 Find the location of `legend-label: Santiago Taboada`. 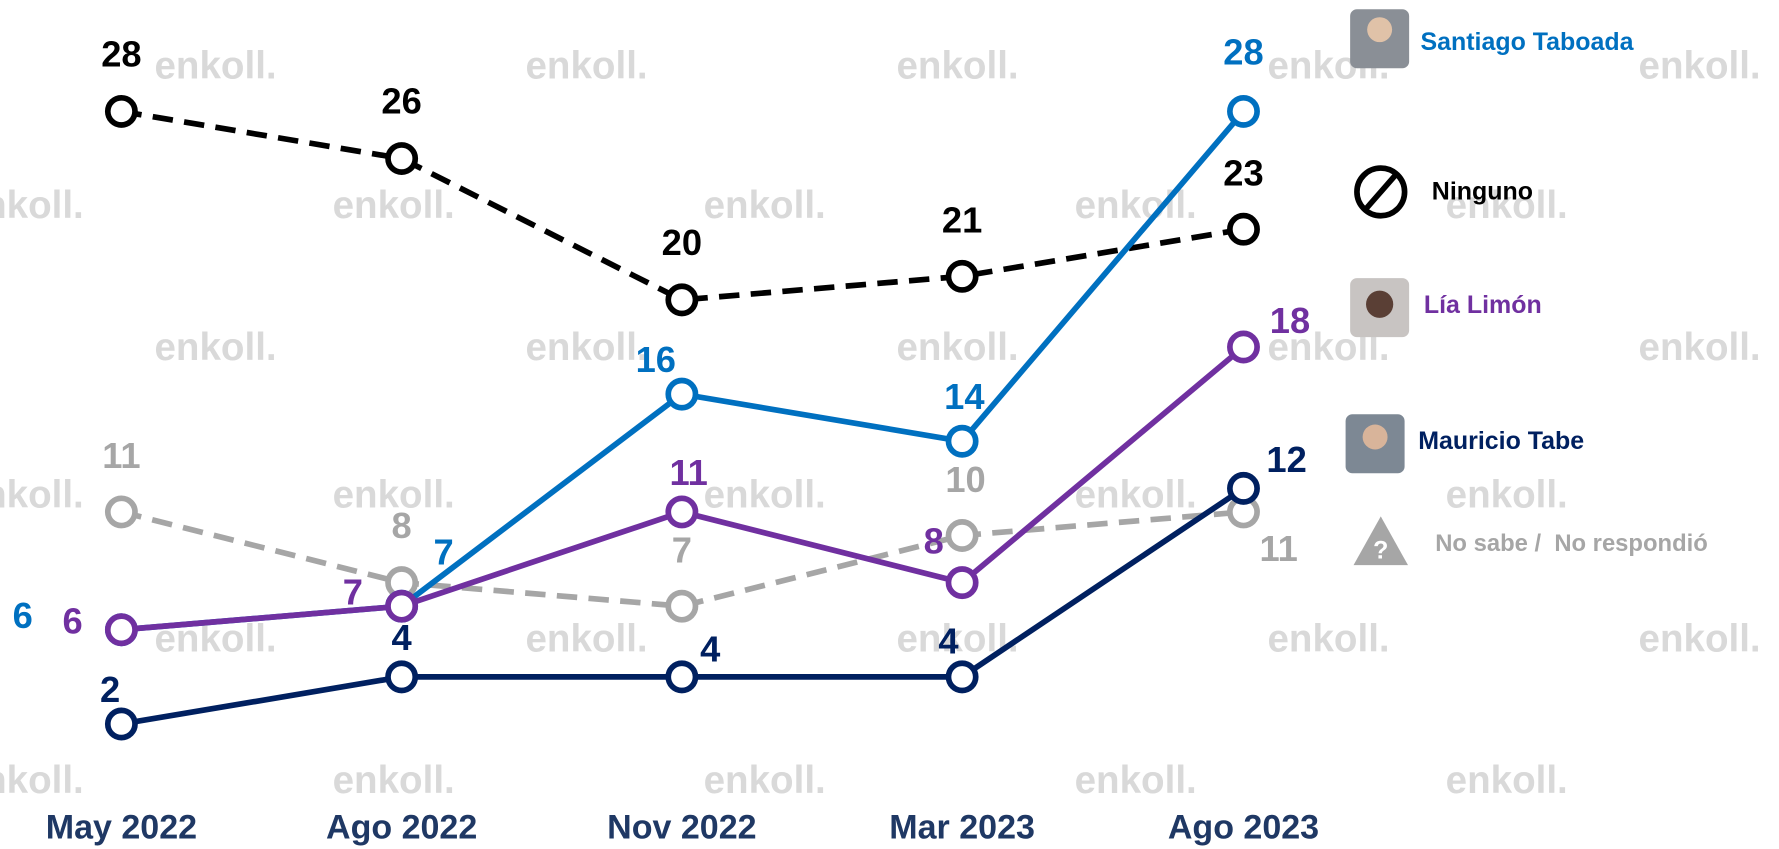

legend-label: Santiago Taboada is located at coordinates (1527, 42).